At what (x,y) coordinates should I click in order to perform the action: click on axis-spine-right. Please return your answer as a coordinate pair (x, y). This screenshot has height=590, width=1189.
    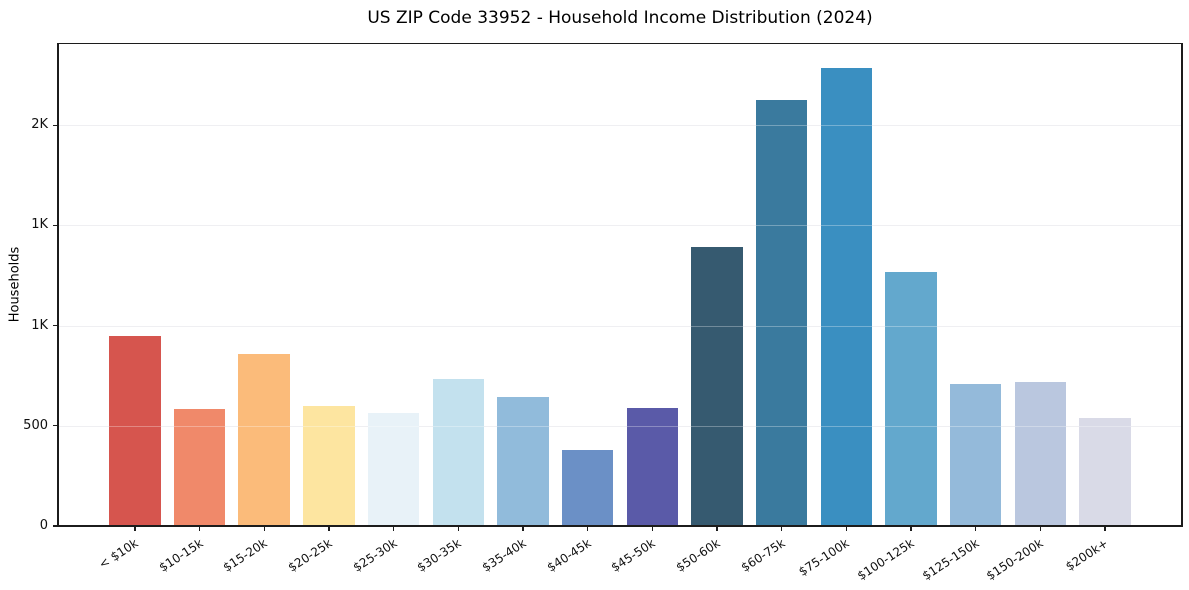
    Looking at the image, I should click on (1182, 285).